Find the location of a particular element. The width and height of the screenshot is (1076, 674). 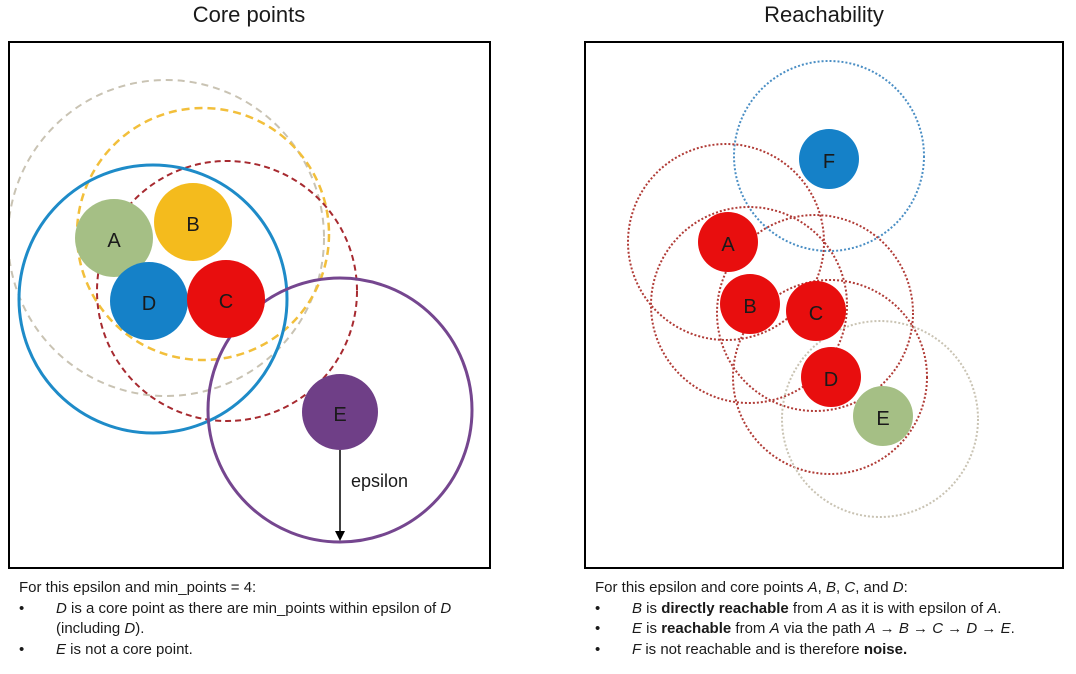

caption-text-run: , and is located at coordinates (874, 587).